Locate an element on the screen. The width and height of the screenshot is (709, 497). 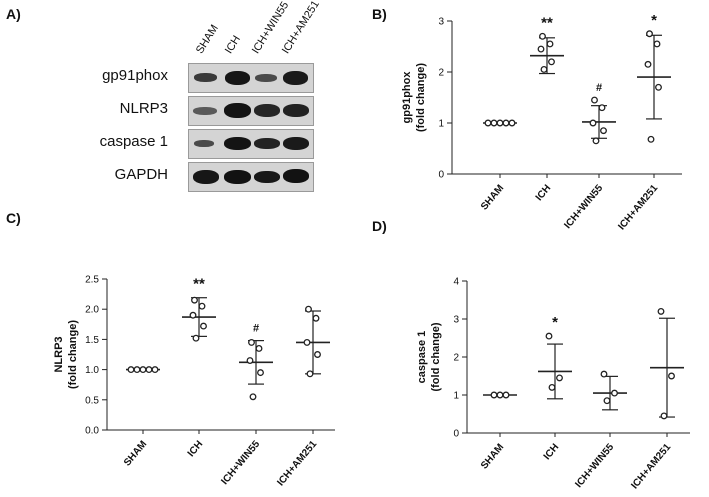
chart-c-significance-mark: ** is located at coordinates (199, 284).